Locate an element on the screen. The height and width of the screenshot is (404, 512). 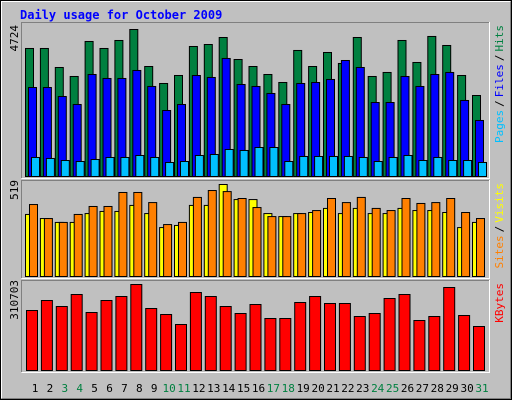
legend-entry: Visits is located at coordinates (499, 203).